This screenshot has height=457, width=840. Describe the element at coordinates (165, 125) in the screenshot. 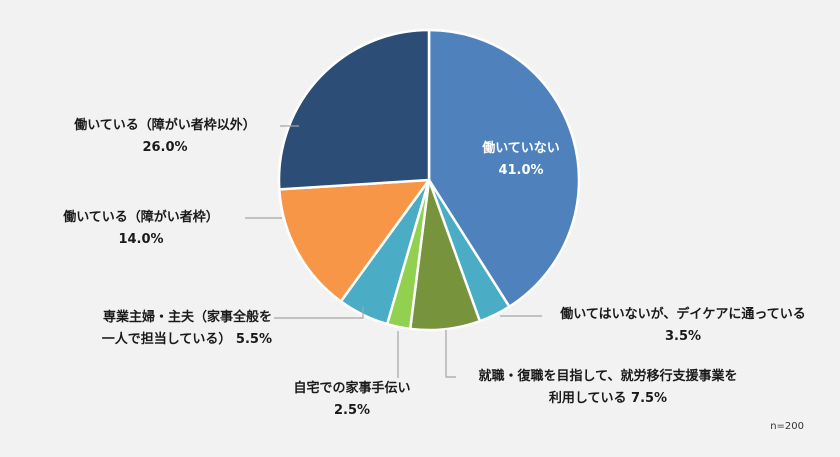

I see `data-label-text: 働いている（障がい者枠以外）` at that location.